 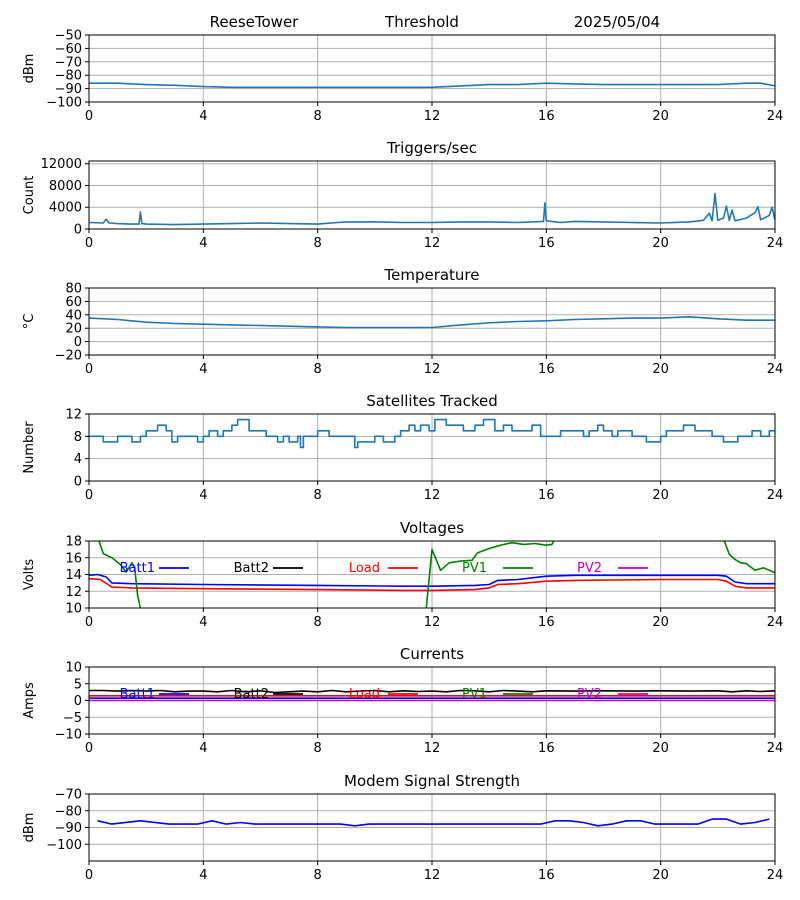 I want to click on y-tick-label: −60, so click(x=68, y=49).